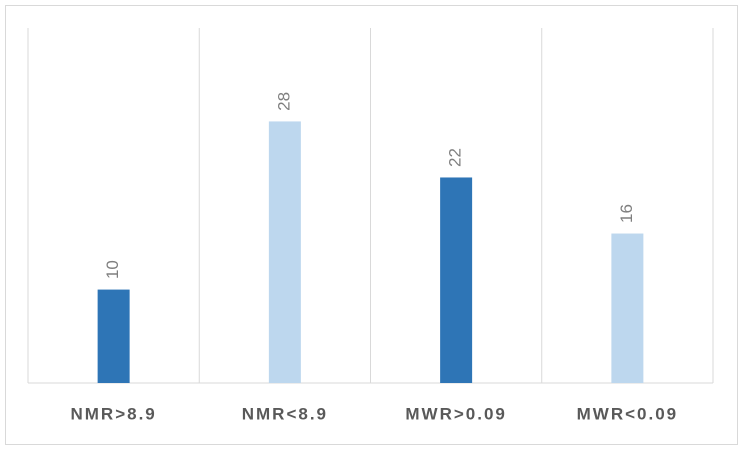  What do you see at coordinates (456, 413) in the screenshot?
I see `x-tick-label: MWR>0.09` at bounding box center [456, 413].